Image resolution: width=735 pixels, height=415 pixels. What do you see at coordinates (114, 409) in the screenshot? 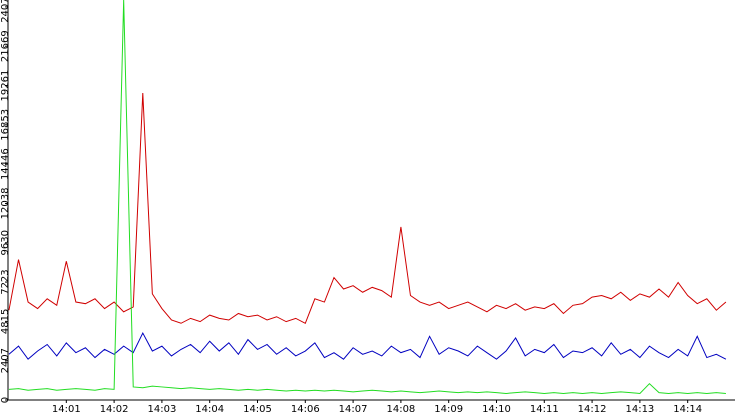
I see `x-tick-label: 14:02` at bounding box center [114, 409].